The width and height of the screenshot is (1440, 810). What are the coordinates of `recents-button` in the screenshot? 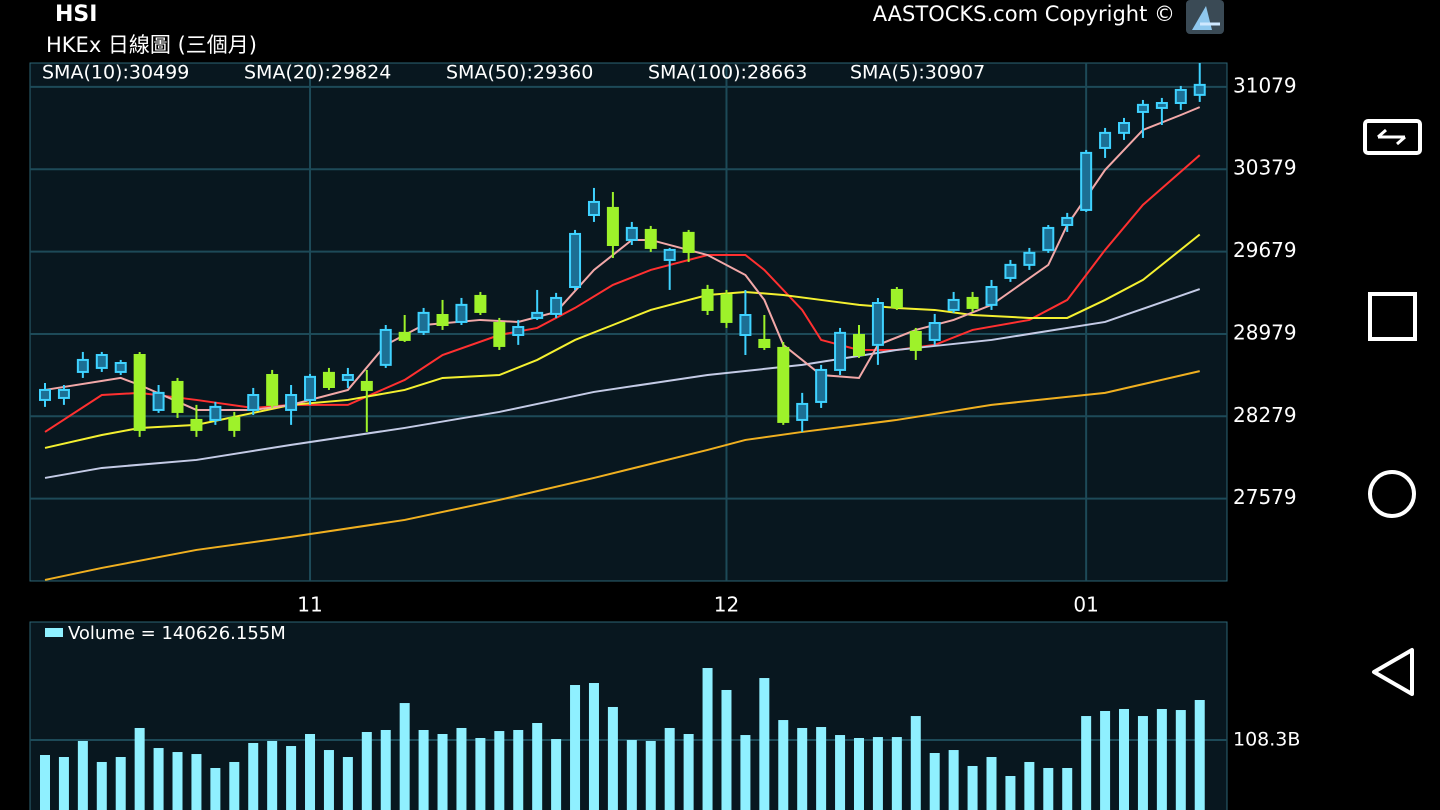 It's located at (1392, 316).